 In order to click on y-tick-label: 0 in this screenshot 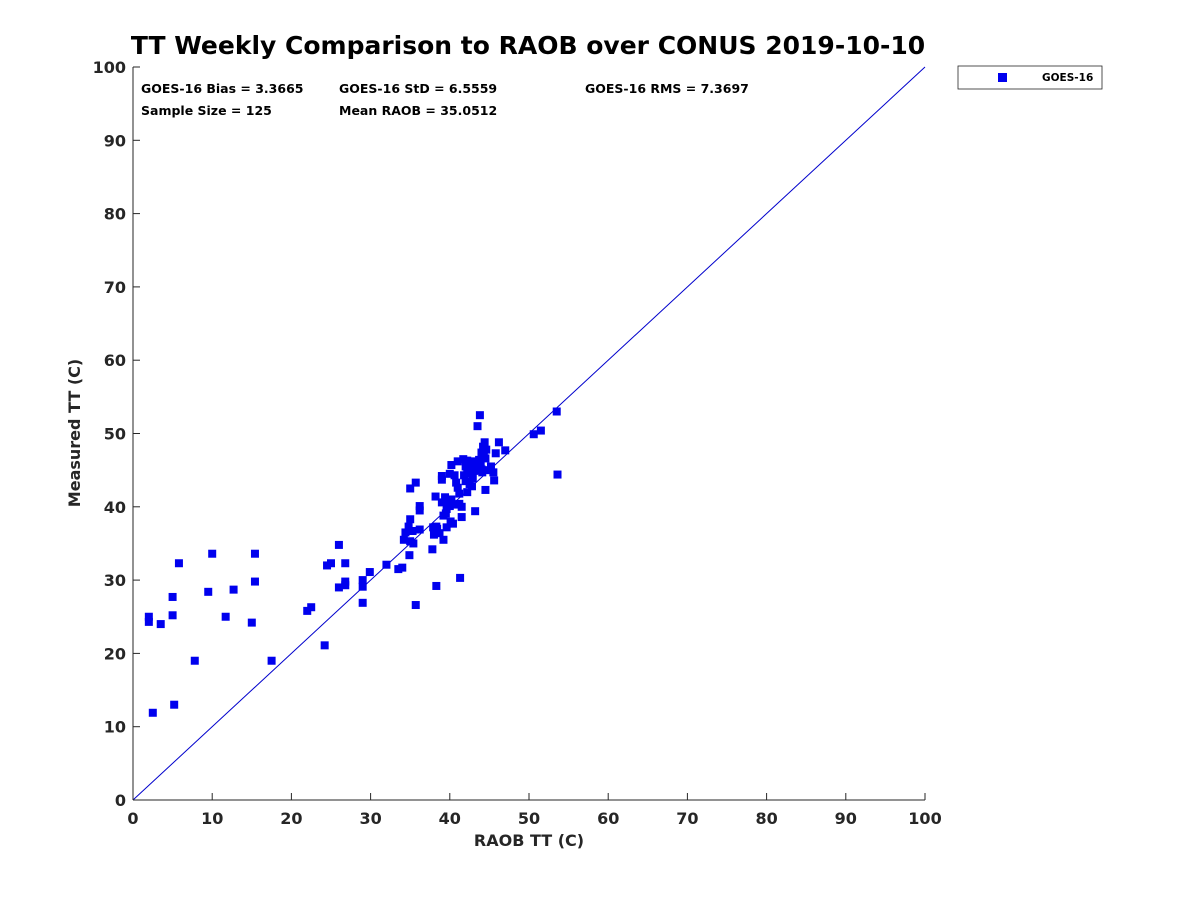, I will do `click(120, 800)`.